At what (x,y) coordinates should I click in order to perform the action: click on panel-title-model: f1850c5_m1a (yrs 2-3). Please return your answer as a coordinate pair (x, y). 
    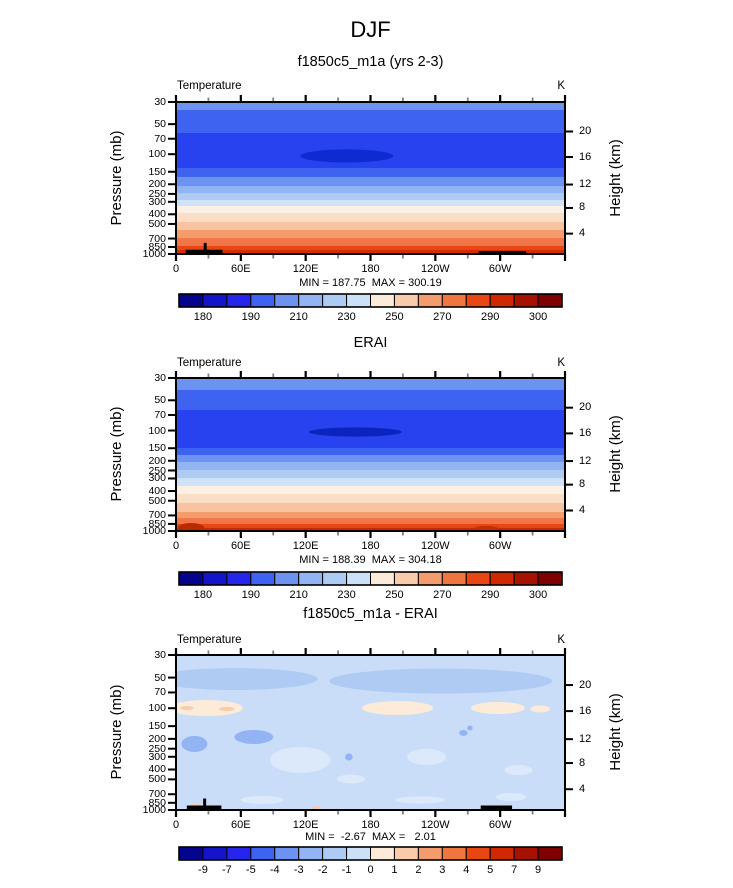
    Looking at the image, I should click on (370, 62).